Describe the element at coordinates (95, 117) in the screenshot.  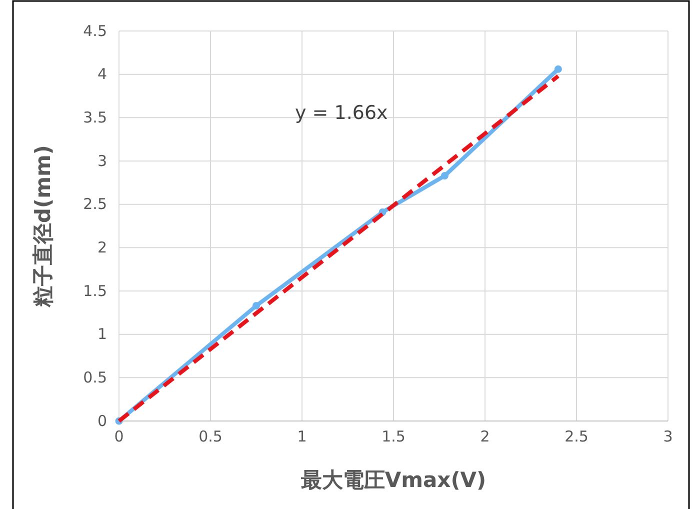
I see `y-tick-label: 3.5` at that location.